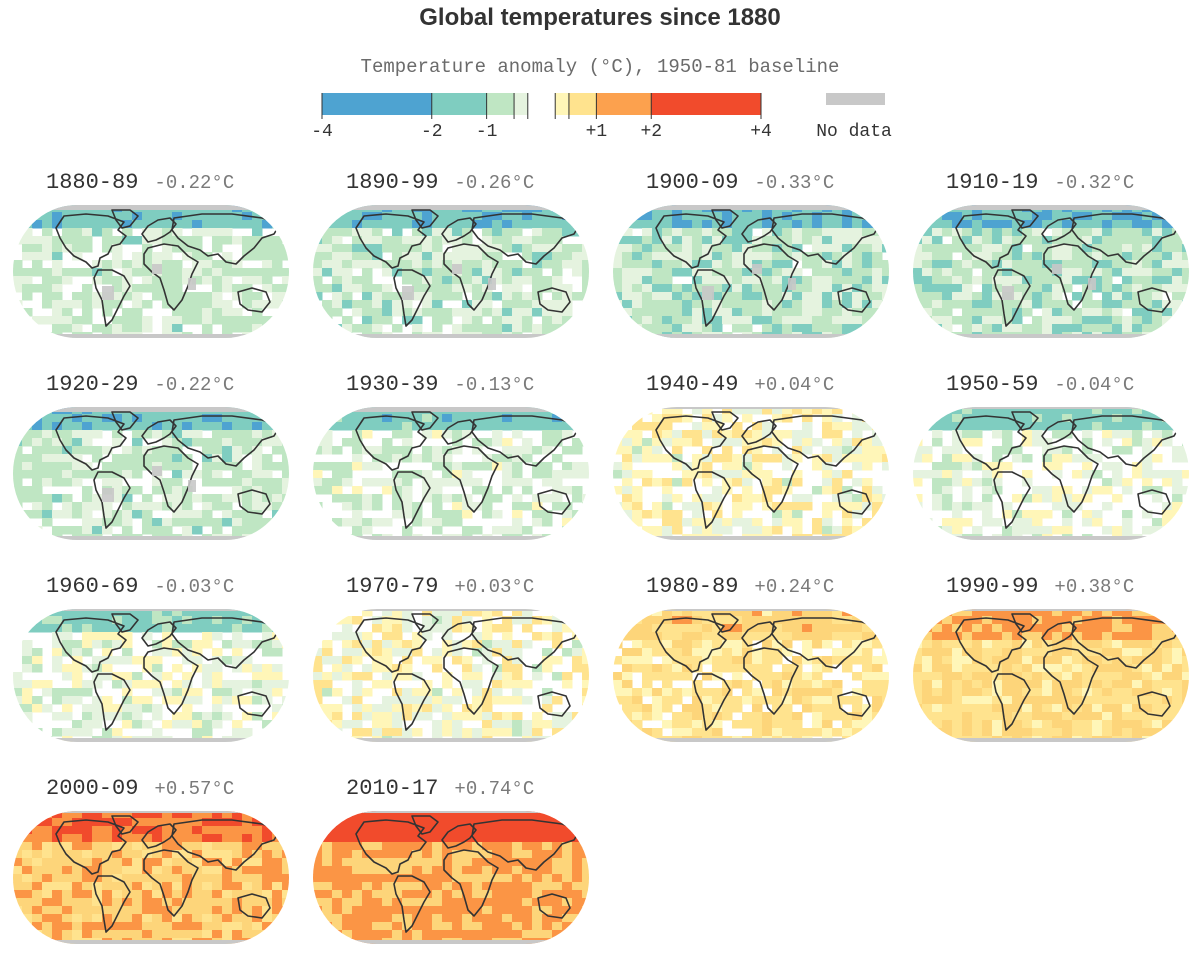 The image size is (1200, 966). Describe the element at coordinates (494, 385) in the screenshot. I see `anomaly-label: -0.13°C` at that location.